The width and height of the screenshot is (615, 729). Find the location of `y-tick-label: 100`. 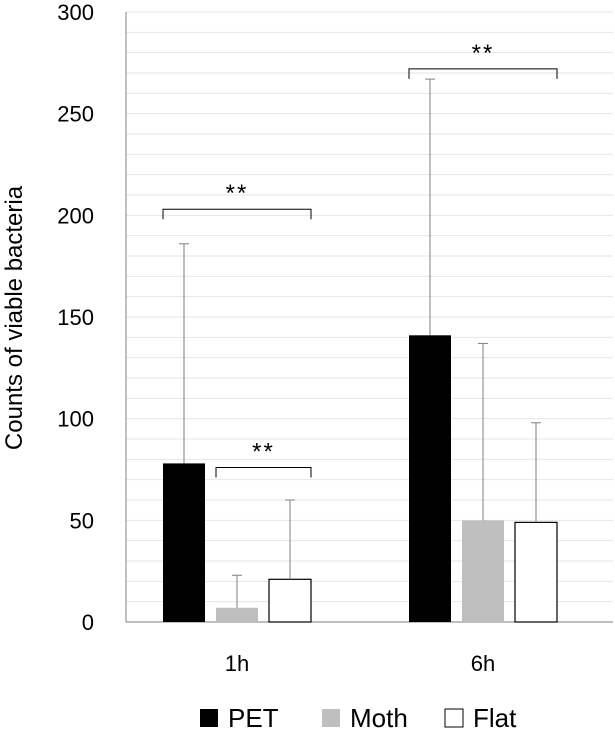

y-tick-label: 100 is located at coordinates (75, 419).